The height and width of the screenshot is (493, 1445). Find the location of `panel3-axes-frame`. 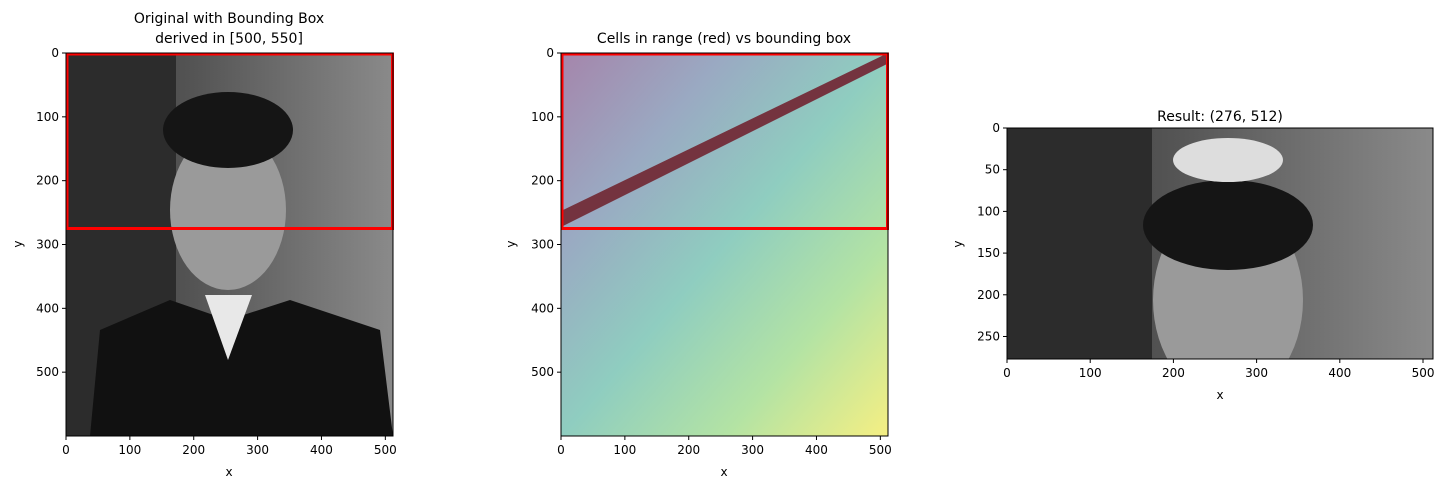

panel3-axes-frame is located at coordinates (1220, 243).